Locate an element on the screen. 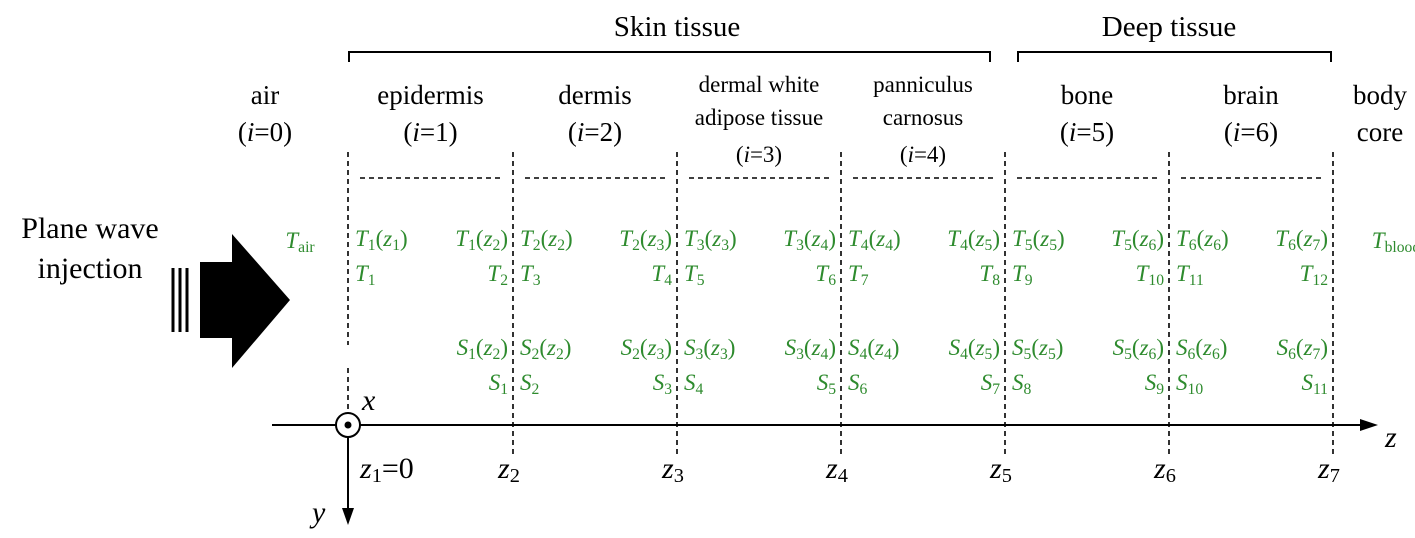  temperature-label: T2(z3) is located at coordinates (645, 240).